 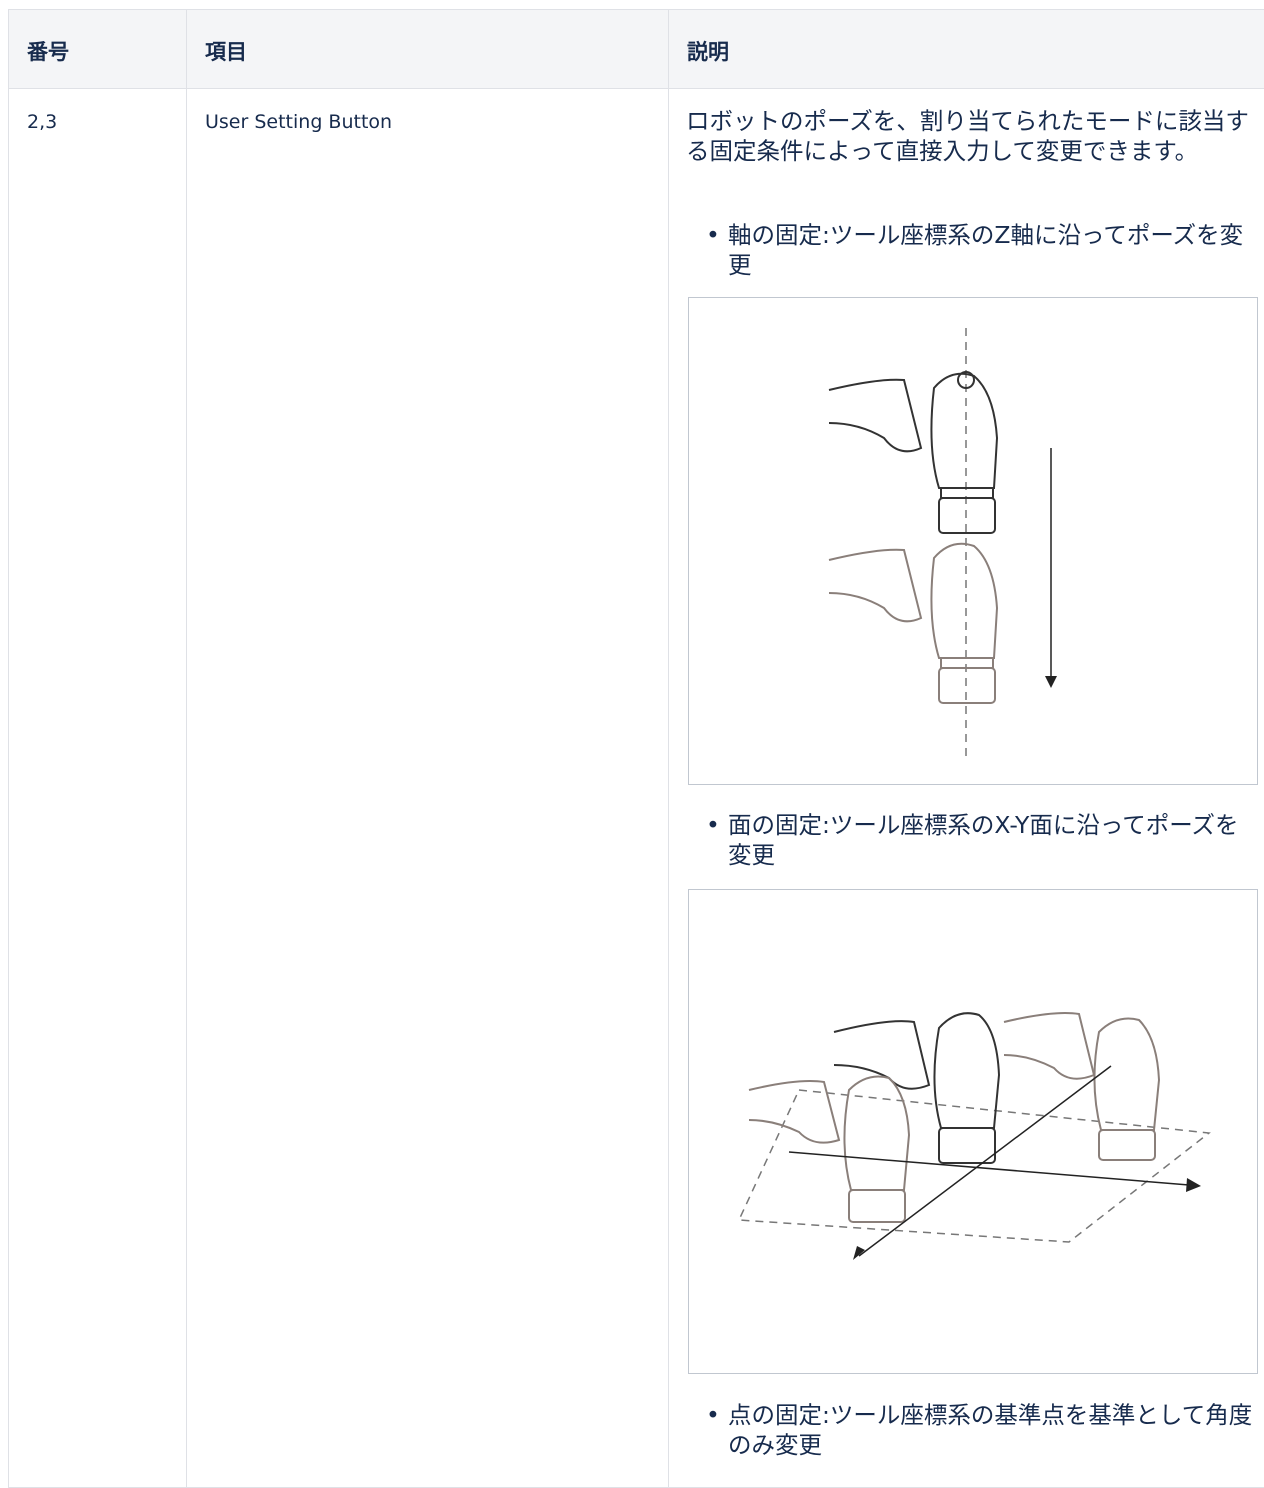 What do you see at coordinates (97, 49) in the screenshot?
I see `header-cell: 番号` at bounding box center [97, 49].